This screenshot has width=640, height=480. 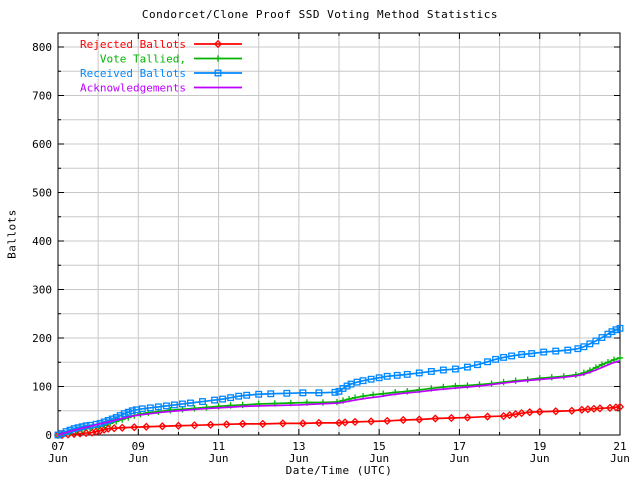 I want to click on series-line-acknowledgements, so click(x=339, y=397).